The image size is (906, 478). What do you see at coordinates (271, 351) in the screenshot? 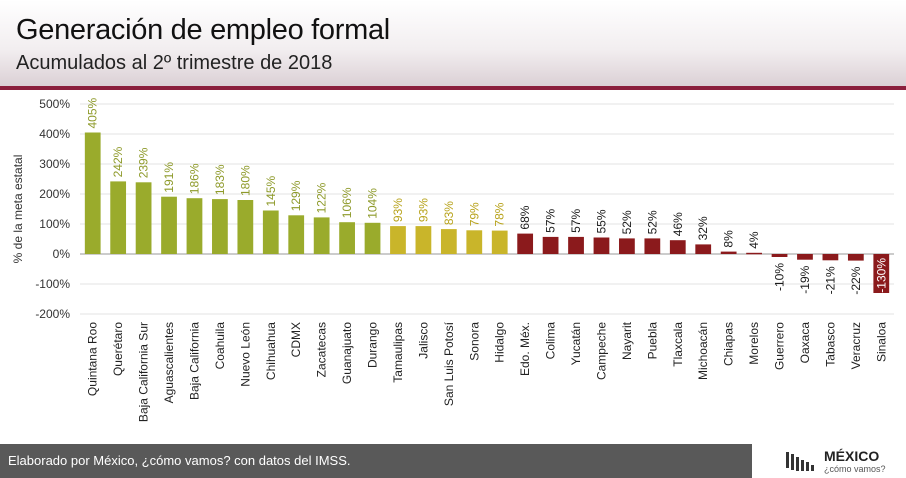
I see `category-label: Chihuahua` at bounding box center [271, 351].